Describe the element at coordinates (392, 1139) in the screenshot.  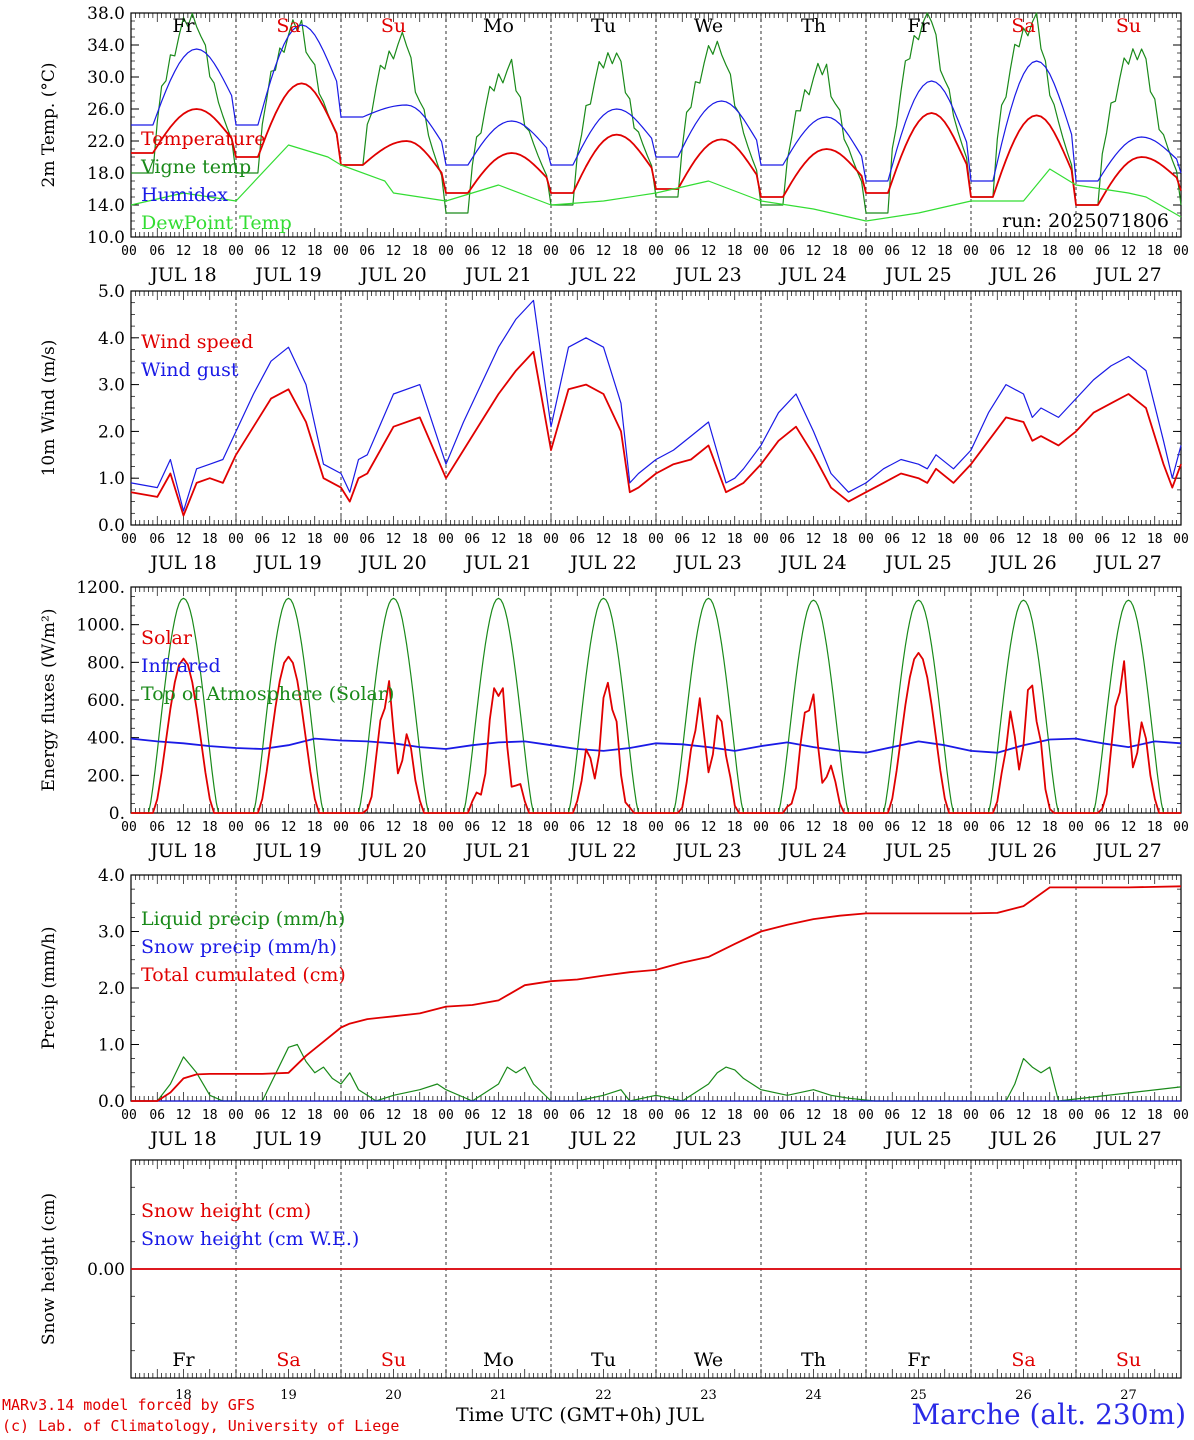
I see `date-label: JUL 20` at that location.